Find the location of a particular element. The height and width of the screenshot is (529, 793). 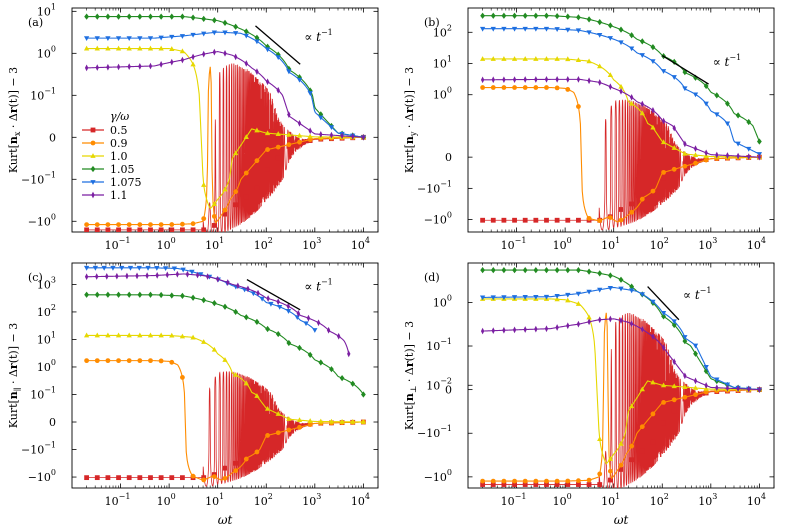

x-axis-label: ωt is located at coordinates (621, 520).